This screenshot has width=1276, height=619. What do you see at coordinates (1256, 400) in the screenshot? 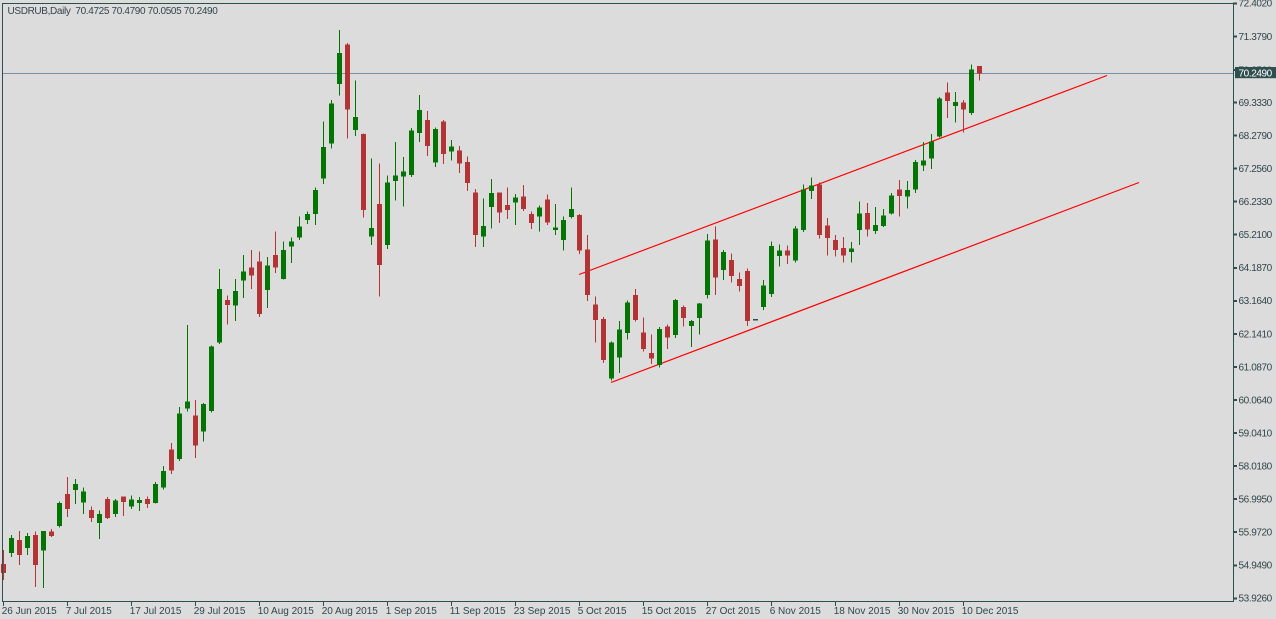
I see `svg-text: 60.0640` at bounding box center [1256, 400].